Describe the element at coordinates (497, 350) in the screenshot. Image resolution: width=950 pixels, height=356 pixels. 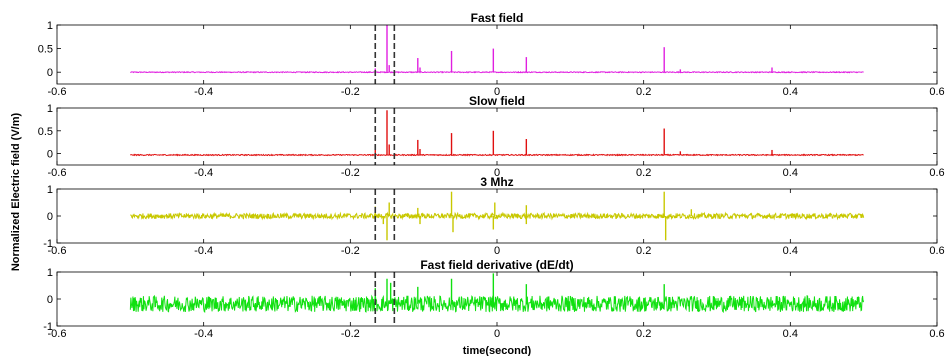
I see `x-axis-label: time(second)` at that location.